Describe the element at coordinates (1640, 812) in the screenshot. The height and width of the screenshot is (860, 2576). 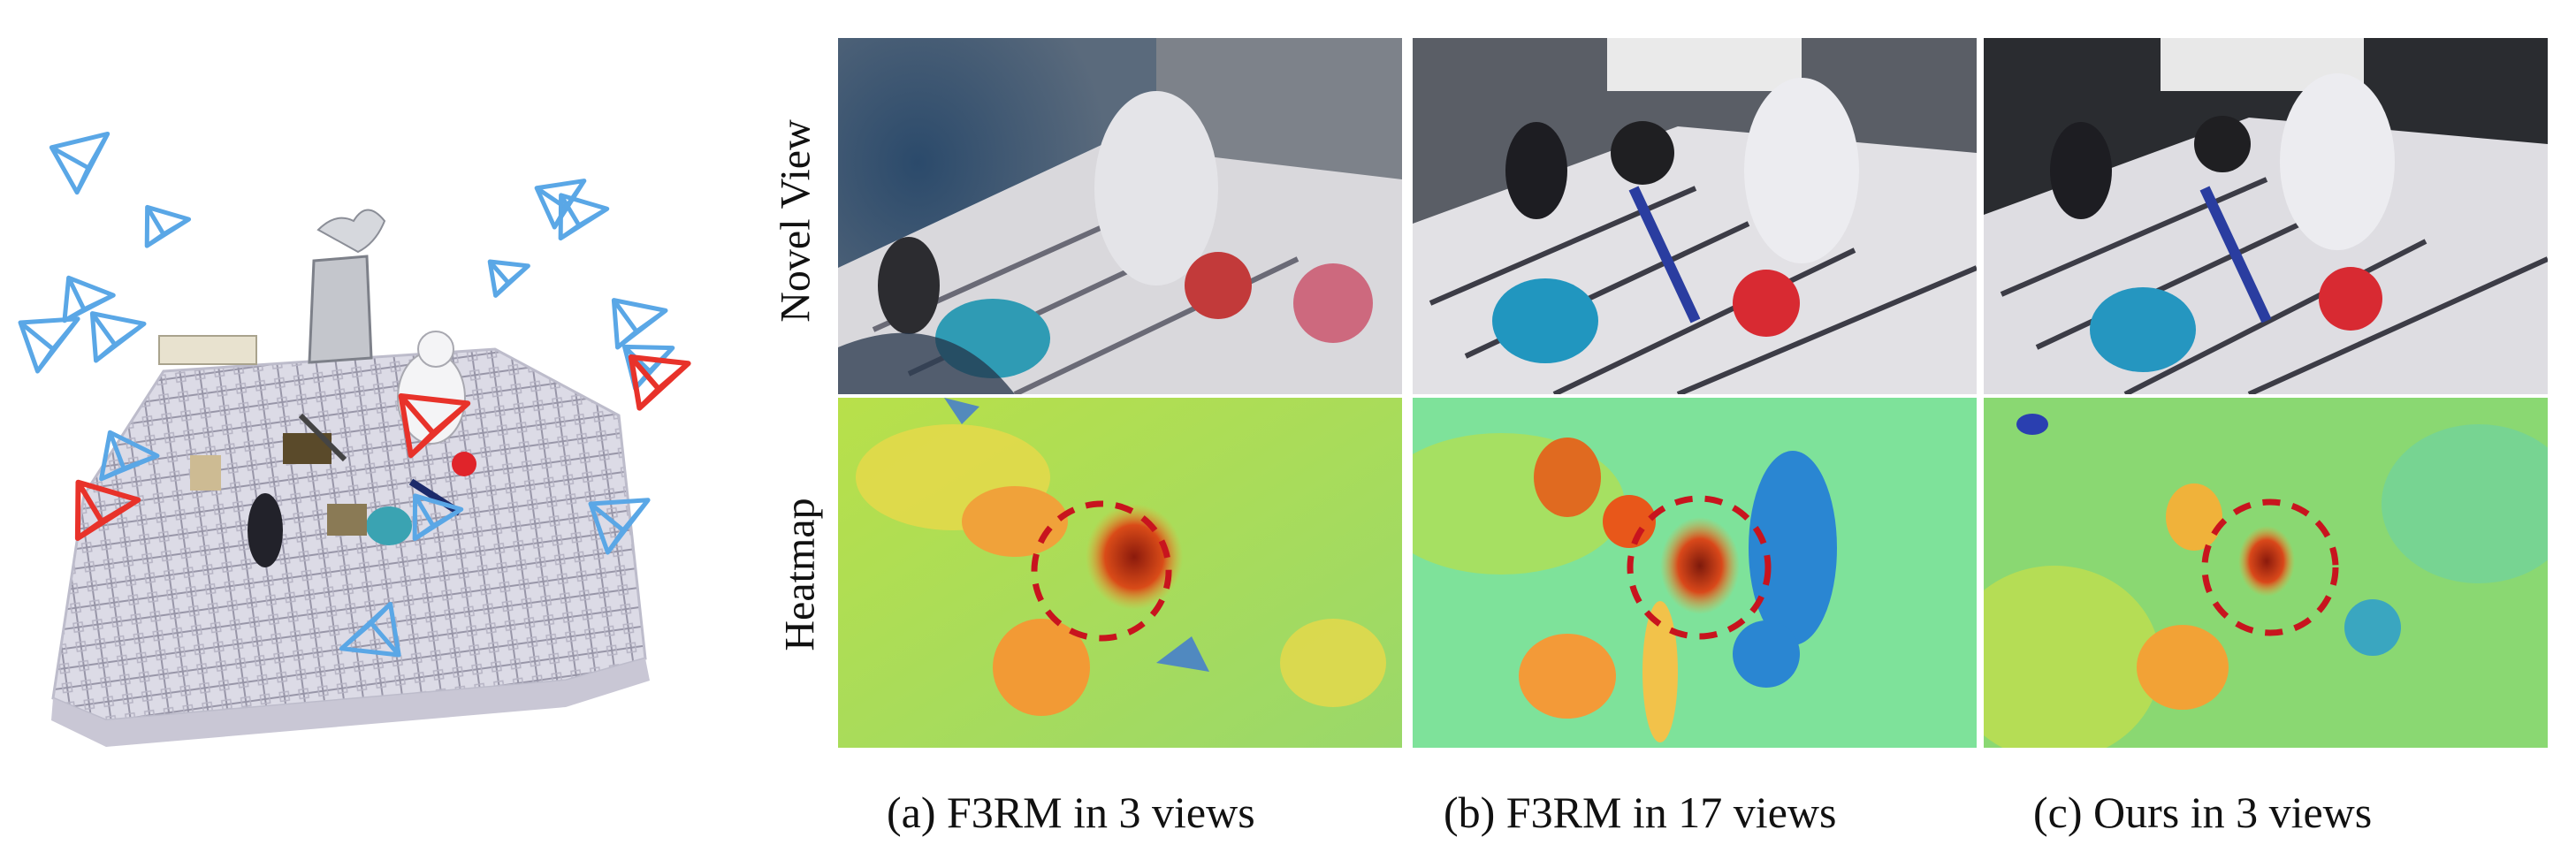
I see `caption-b: (b) F3RM in 17 views` at that location.